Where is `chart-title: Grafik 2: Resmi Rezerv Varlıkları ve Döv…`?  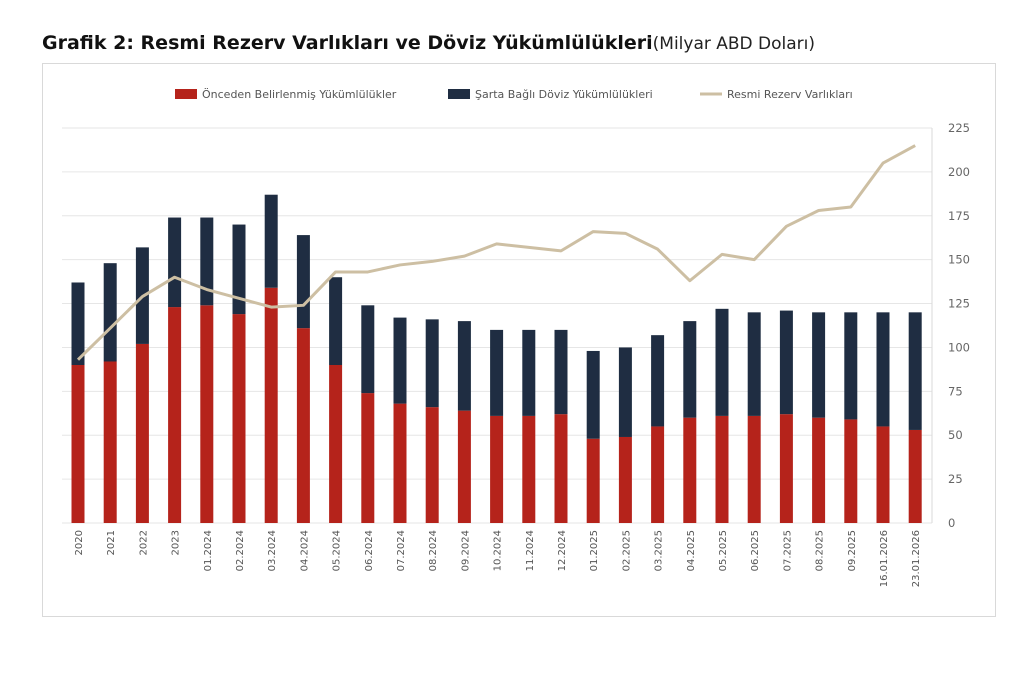
chart-title: Grafik 2: Resmi Rezerv Varlıkları ve Döv… is located at coordinates (428, 43).